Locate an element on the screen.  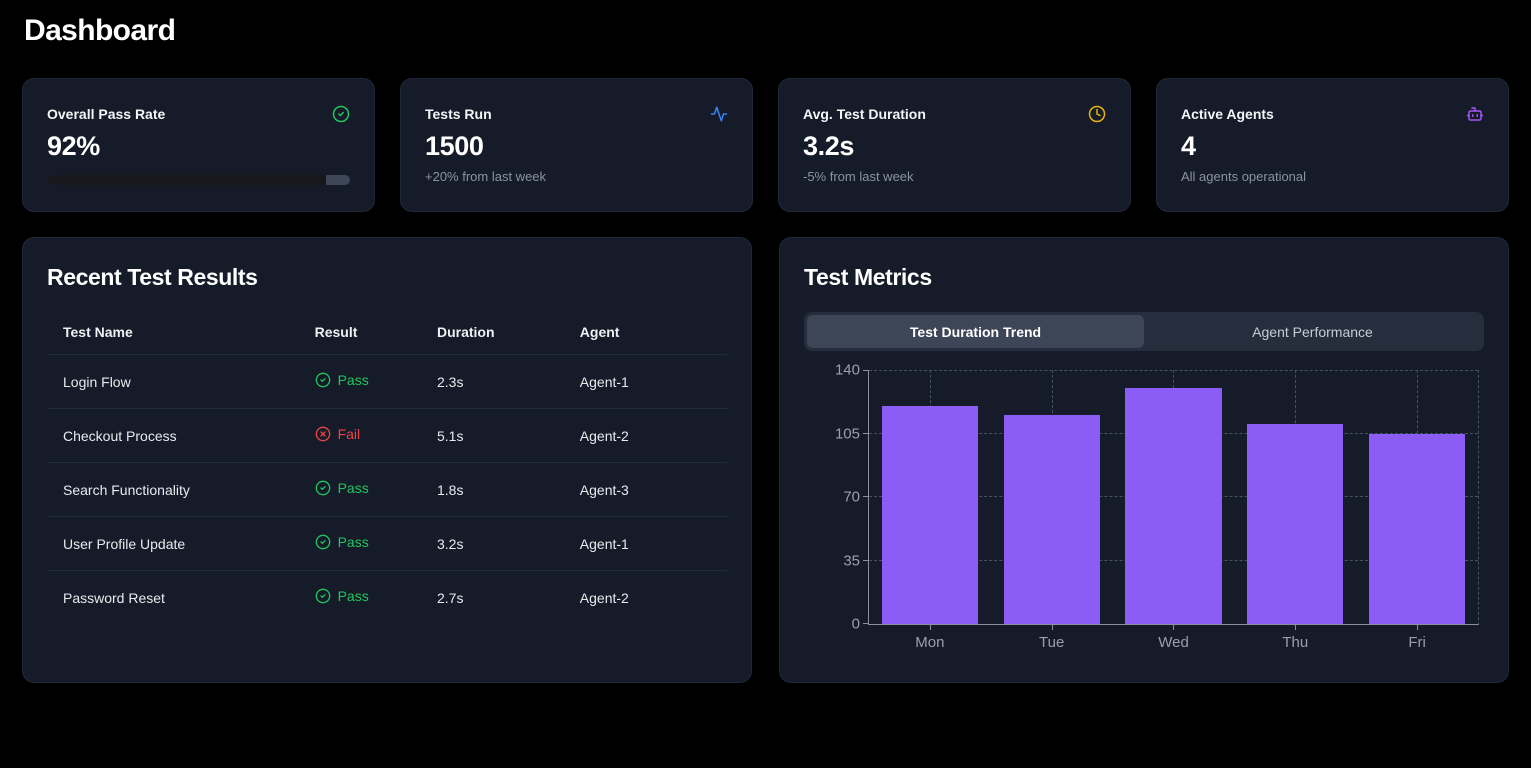
pass-rate-progressbar is located at coordinates (198, 180).